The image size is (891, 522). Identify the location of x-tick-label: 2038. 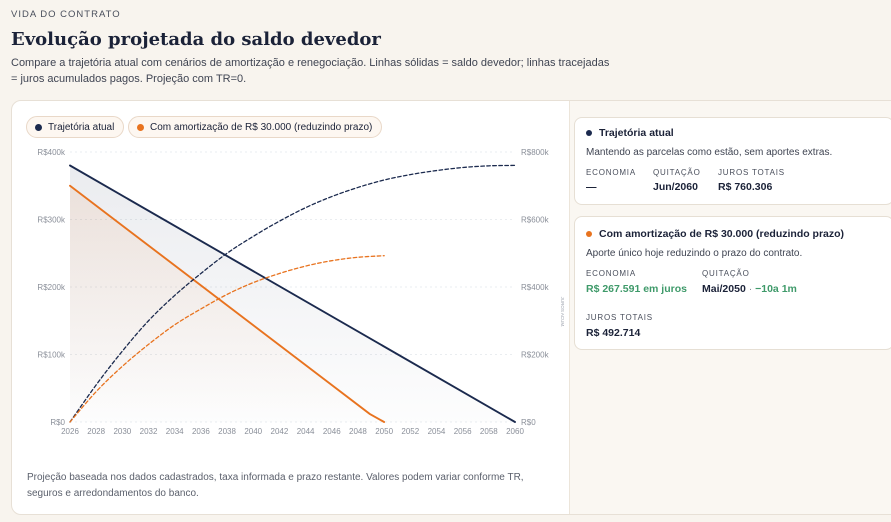
(227, 431).